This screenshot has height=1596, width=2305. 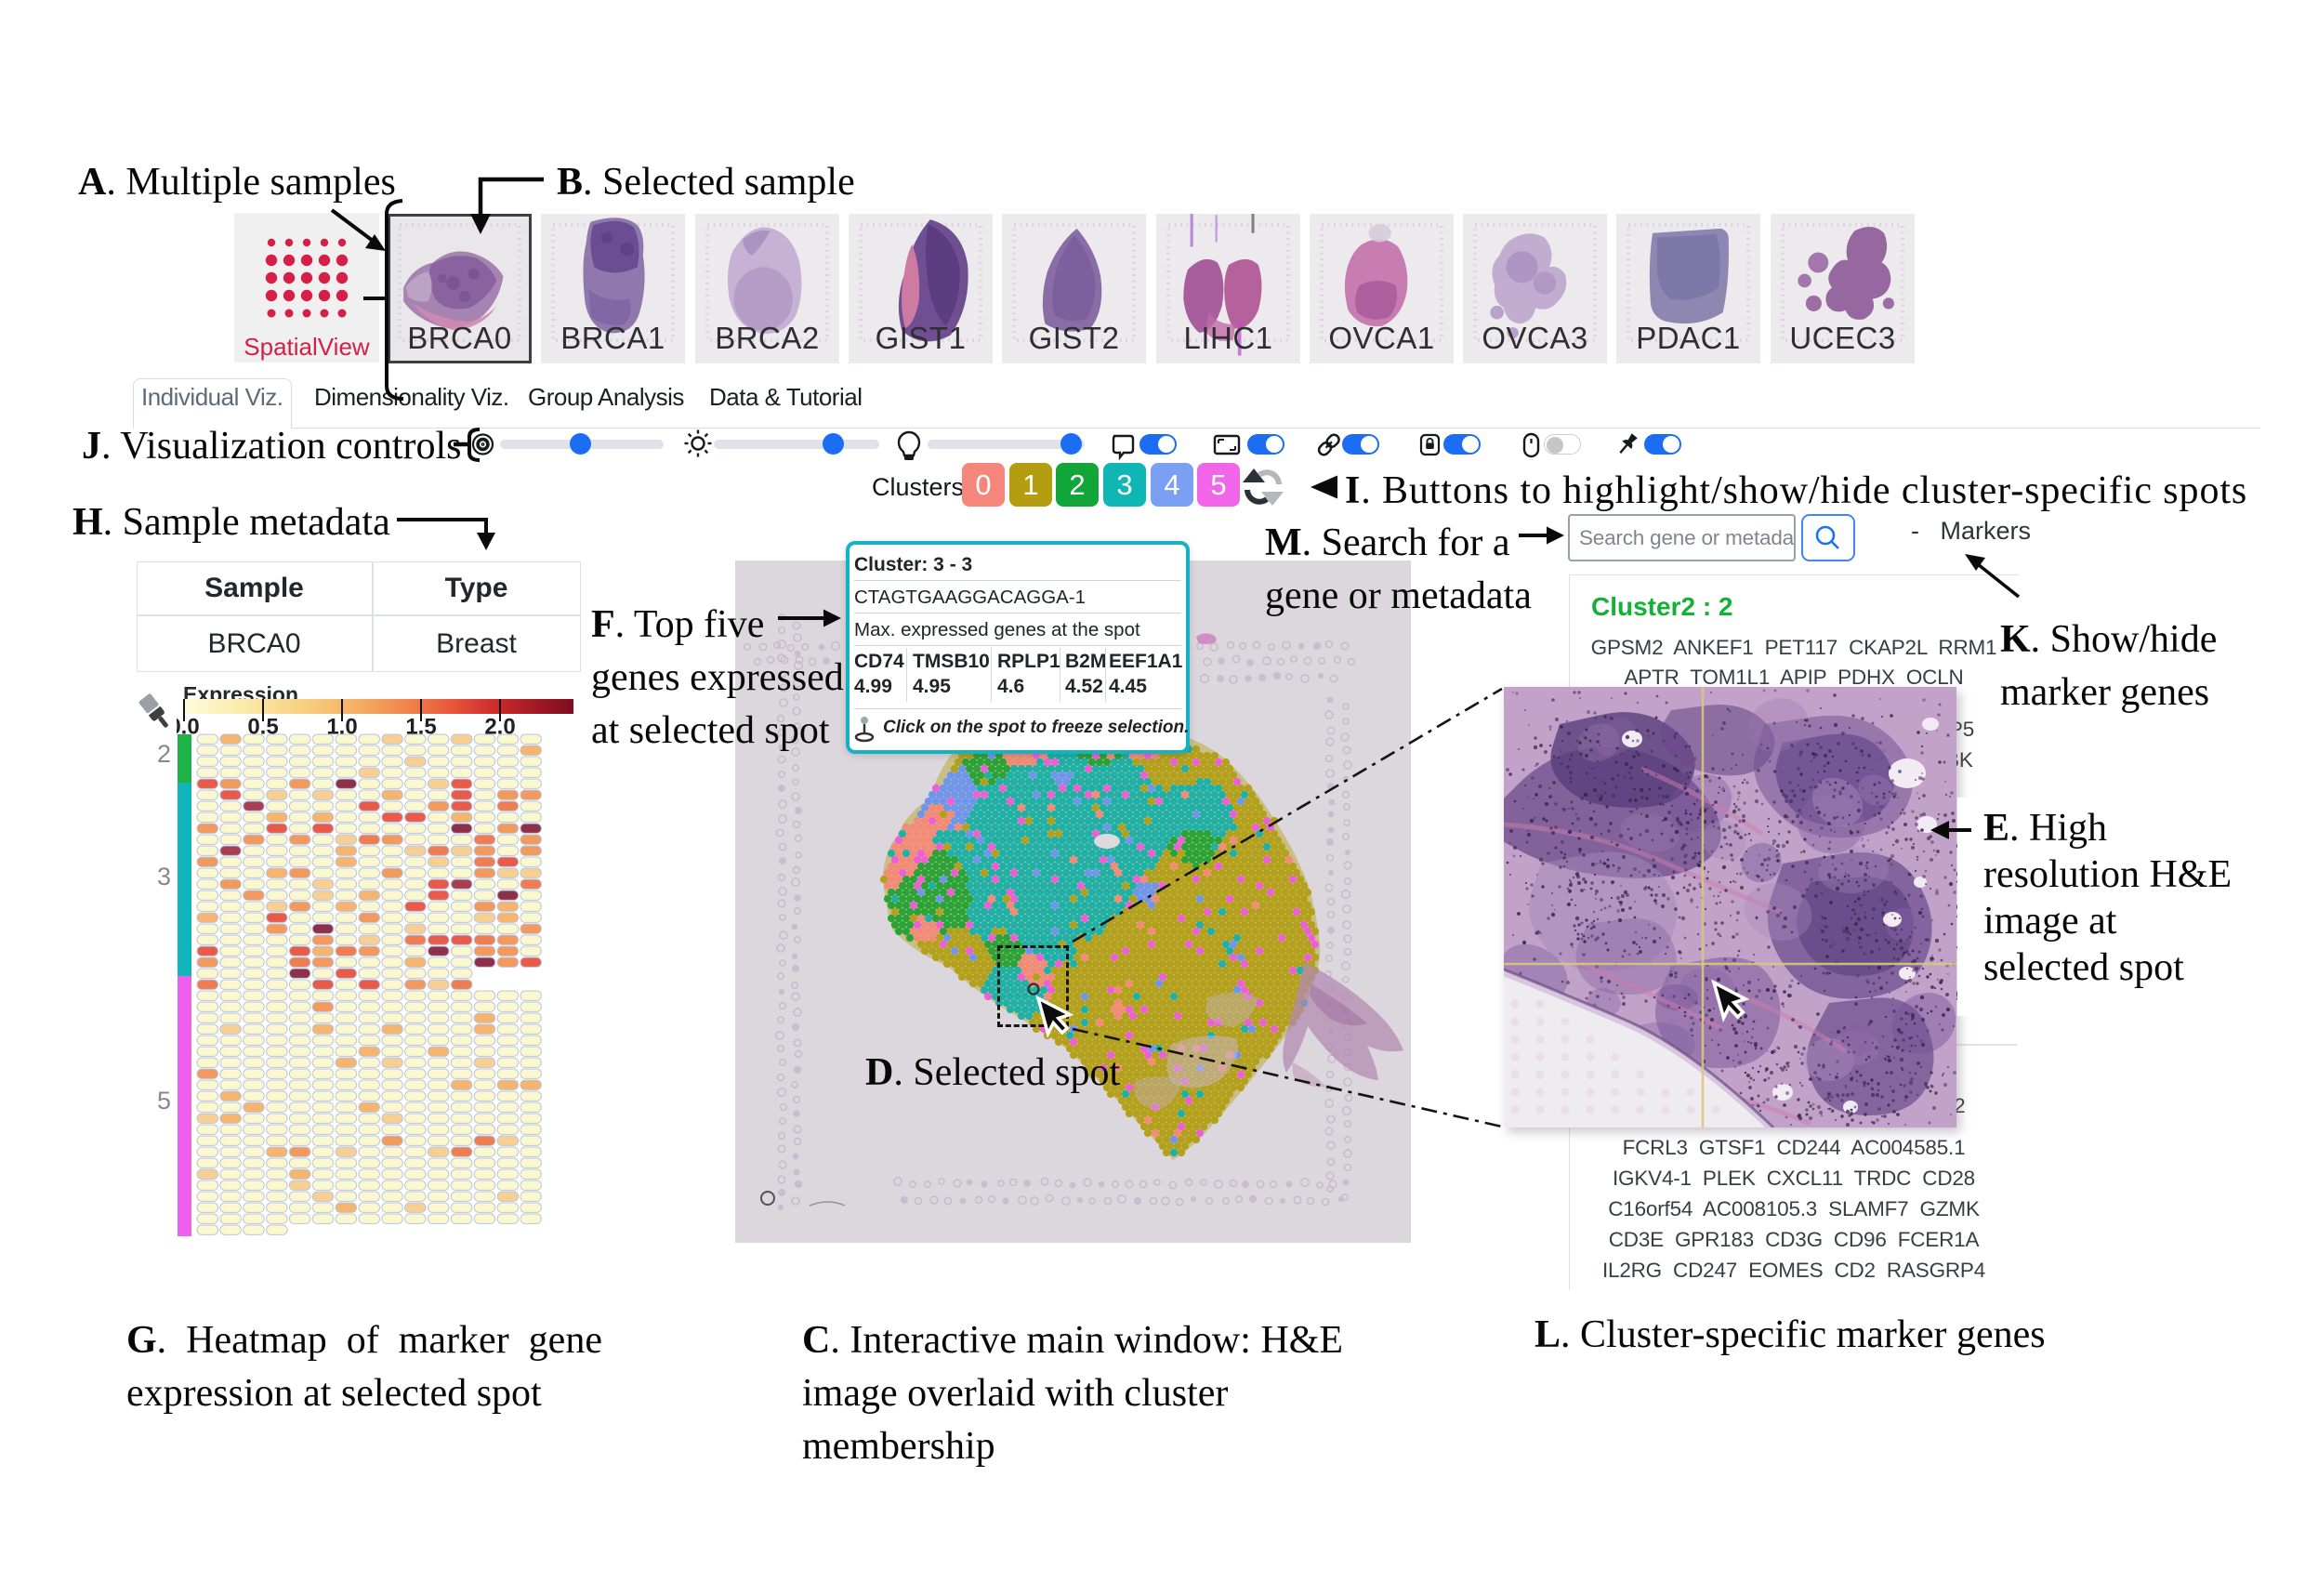 What do you see at coordinates (164, 877) in the screenshot?
I see `svg-text: 3` at bounding box center [164, 877].